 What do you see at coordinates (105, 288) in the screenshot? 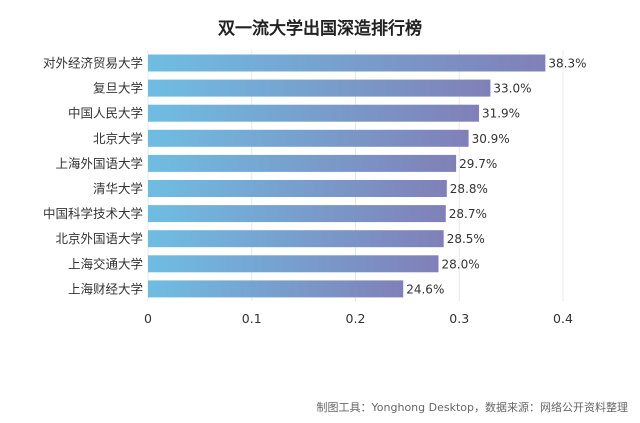
I see `category-label: 上海财经大学` at bounding box center [105, 288].